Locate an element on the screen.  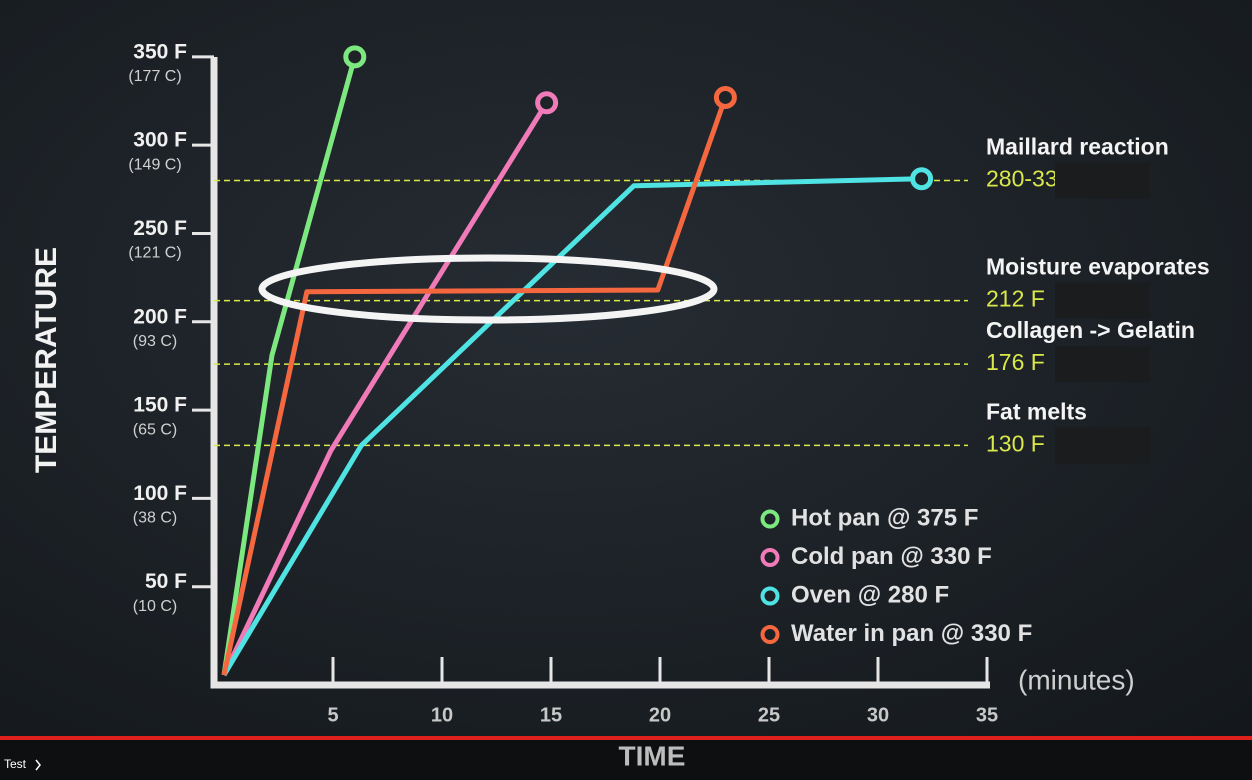
x-tick-label: 5 is located at coordinates (332, 715).